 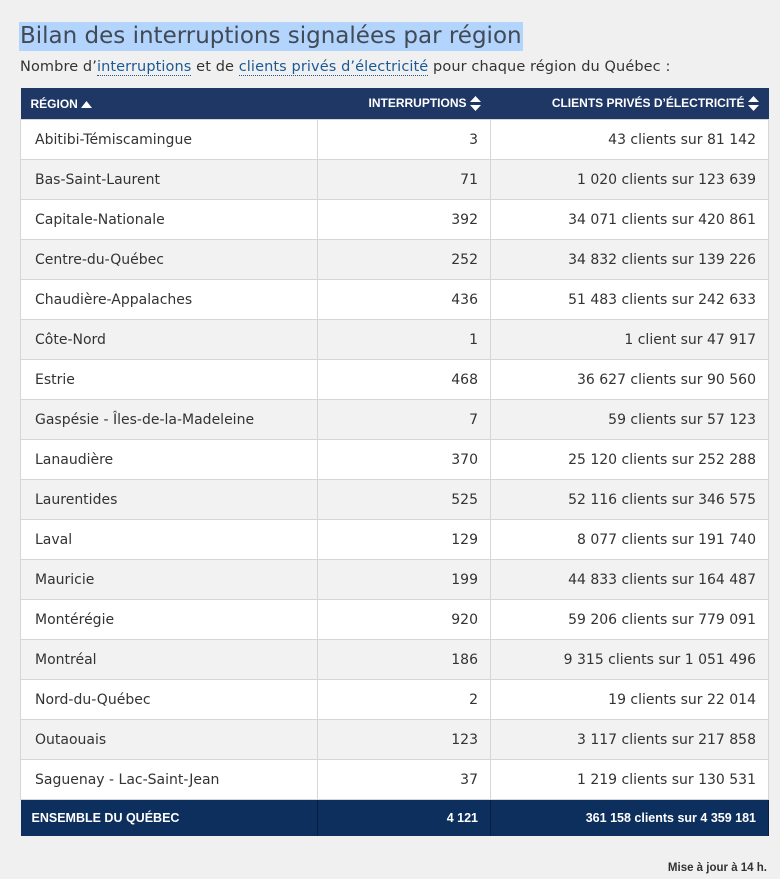 What do you see at coordinates (629, 739) in the screenshot?
I see `clients-cell: 3 117 clients sur 217 858` at bounding box center [629, 739].